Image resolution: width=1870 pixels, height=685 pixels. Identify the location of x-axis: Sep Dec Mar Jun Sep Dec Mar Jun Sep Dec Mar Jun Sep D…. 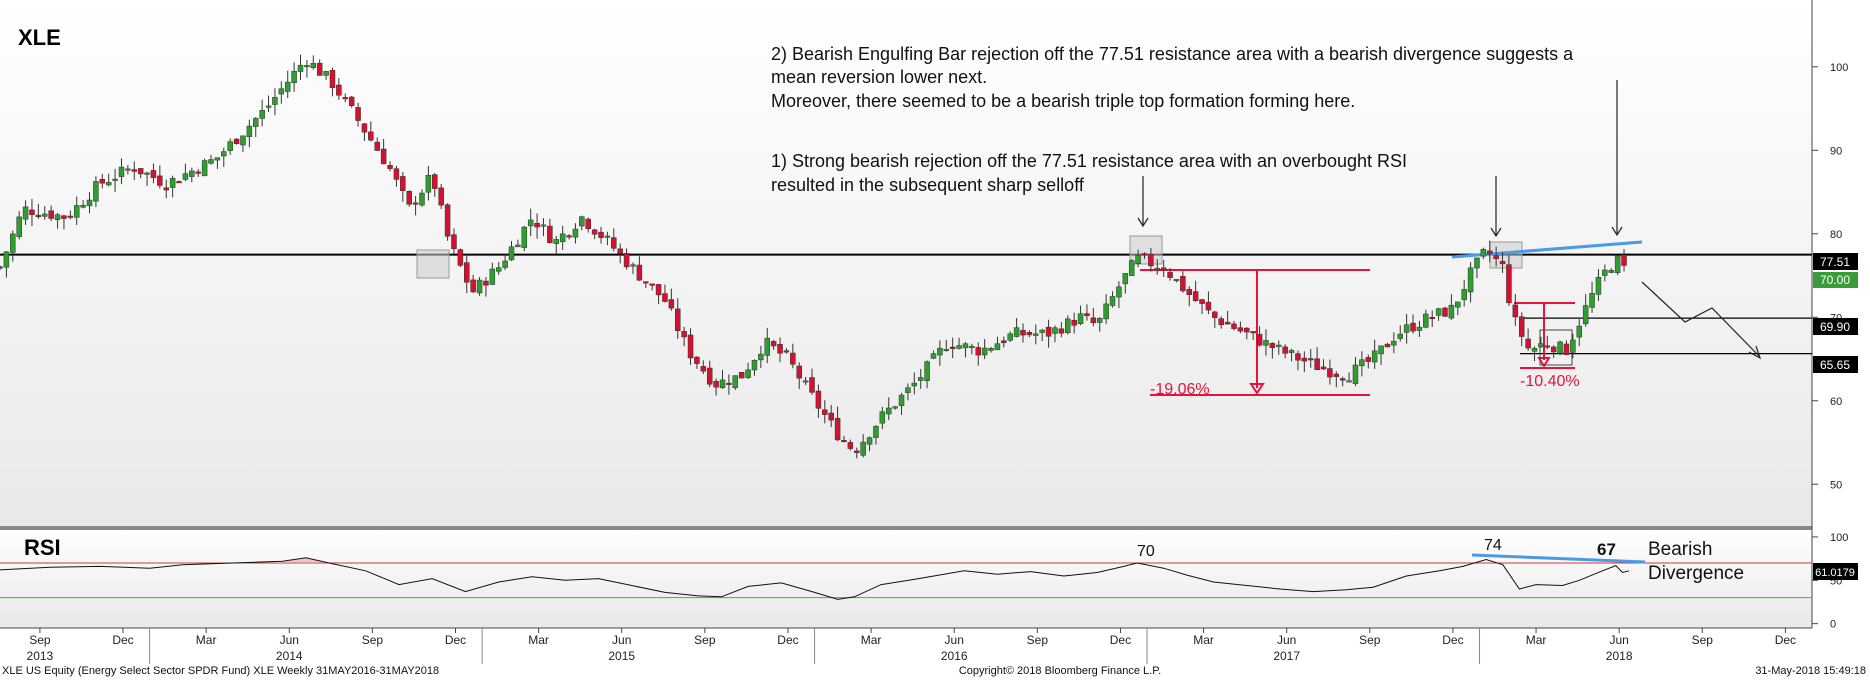
(911, 646).